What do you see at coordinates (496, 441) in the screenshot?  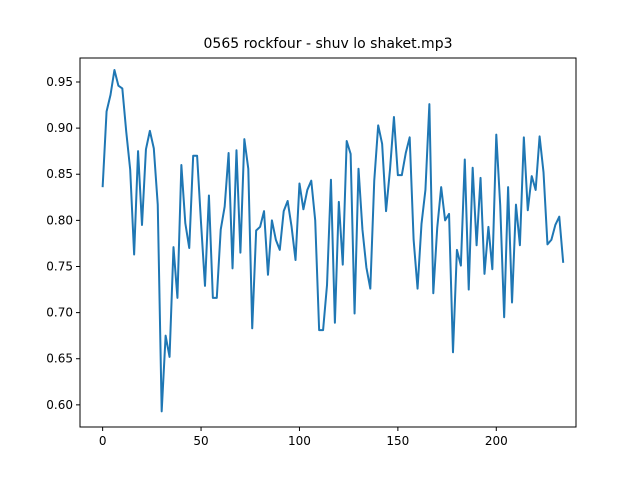 I see `x-tick-label: 200` at bounding box center [496, 441].